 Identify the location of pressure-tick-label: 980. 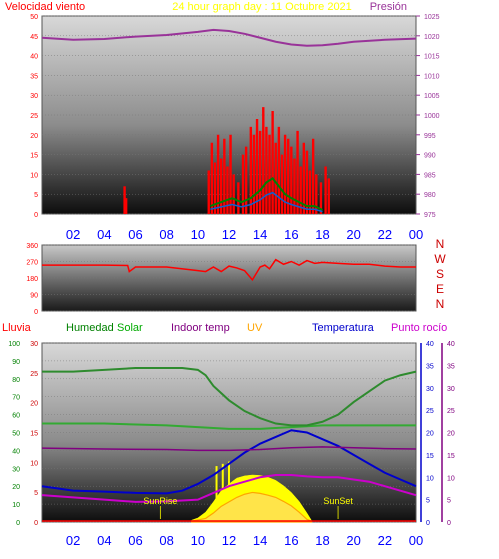
(430, 195).